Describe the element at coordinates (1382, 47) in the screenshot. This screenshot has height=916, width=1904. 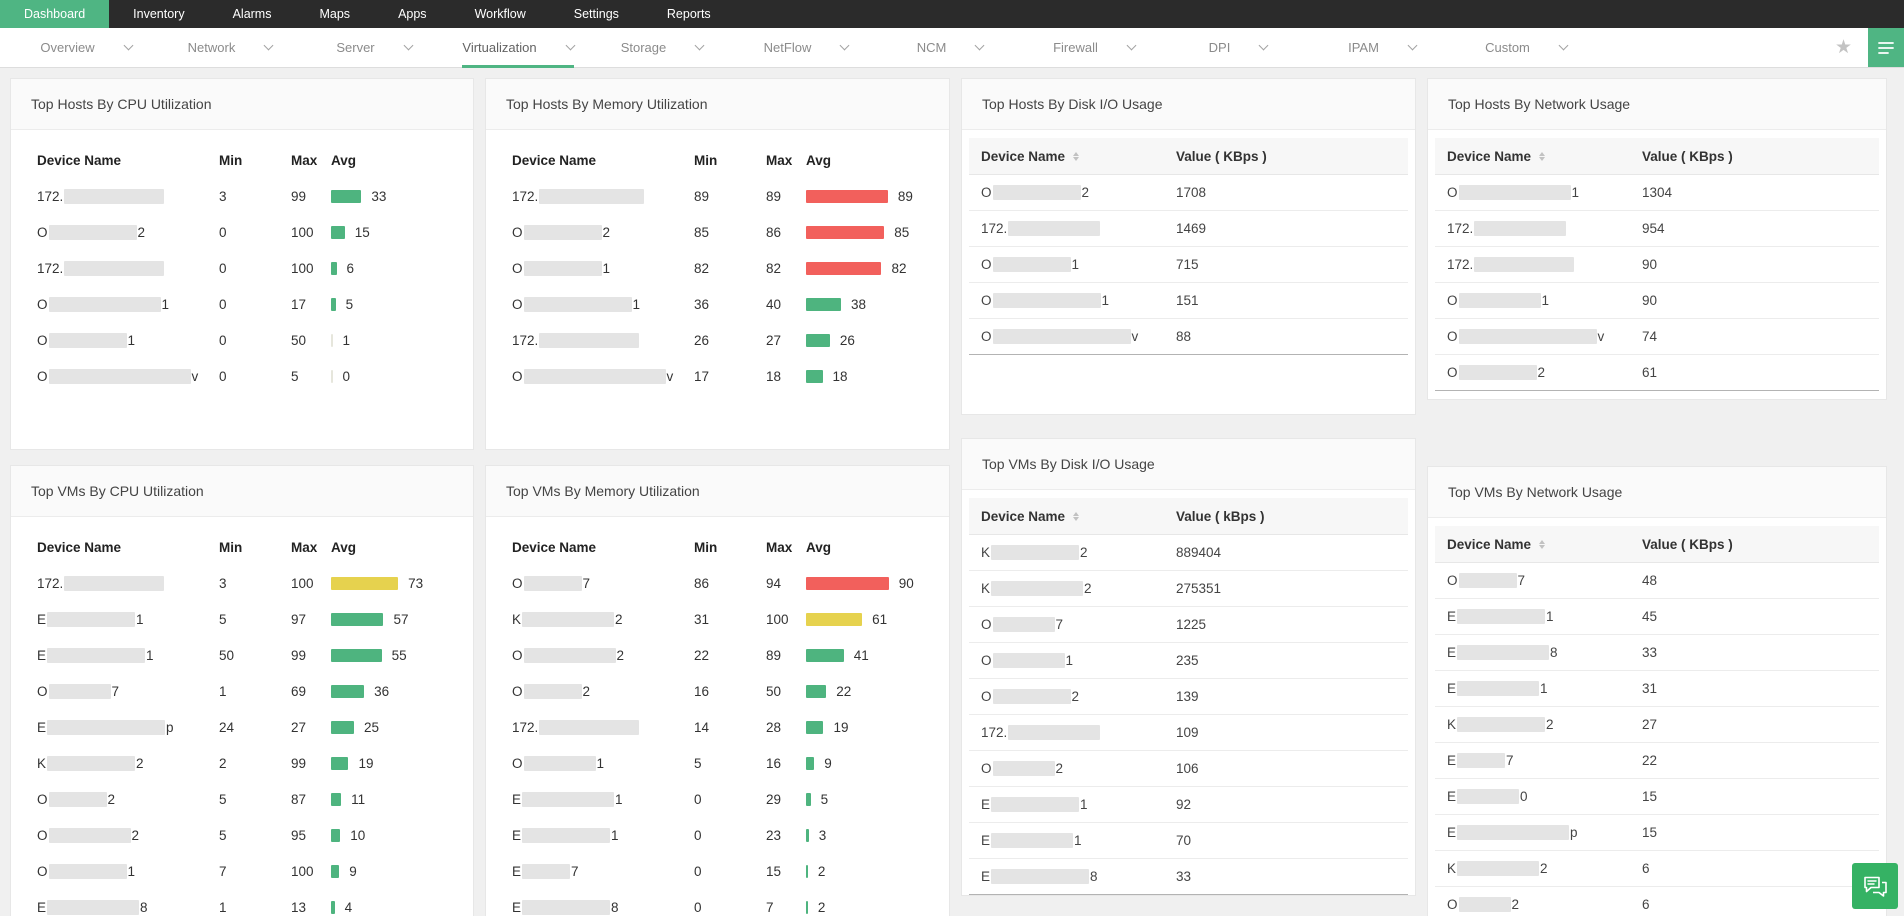
I see `tab-ipam: IPAM` at that location.